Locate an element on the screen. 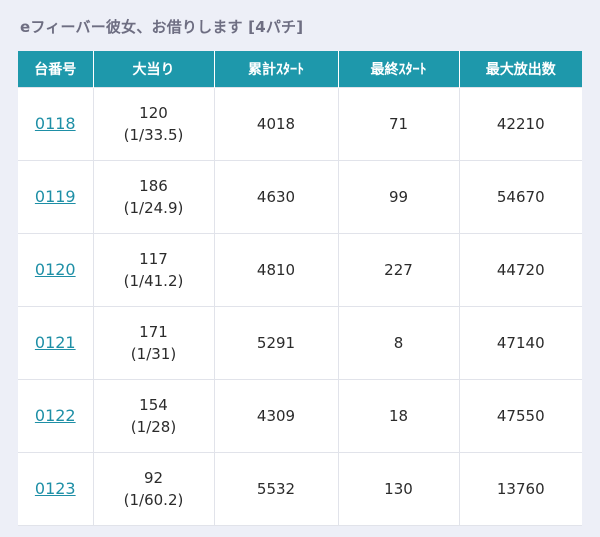  big-hits-cell: 171 (1/31) is located at coordinates (153, 343).